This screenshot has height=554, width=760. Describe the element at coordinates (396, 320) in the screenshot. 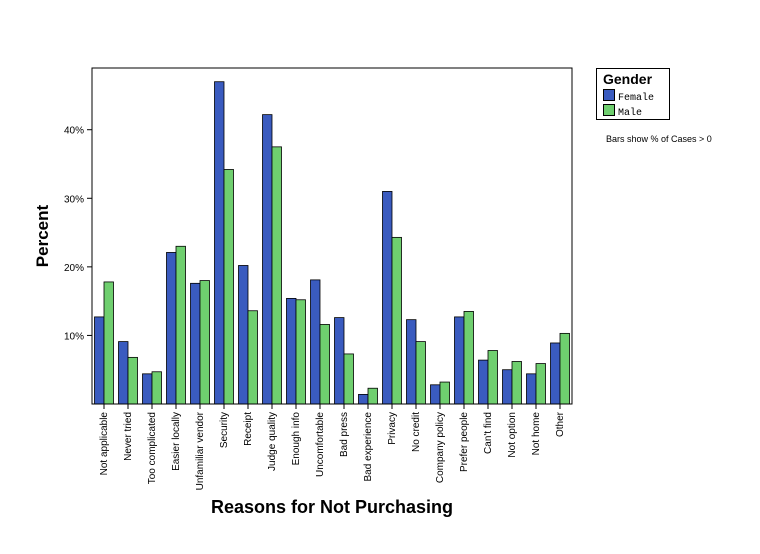

I see `bar-male-privacy` at that location.